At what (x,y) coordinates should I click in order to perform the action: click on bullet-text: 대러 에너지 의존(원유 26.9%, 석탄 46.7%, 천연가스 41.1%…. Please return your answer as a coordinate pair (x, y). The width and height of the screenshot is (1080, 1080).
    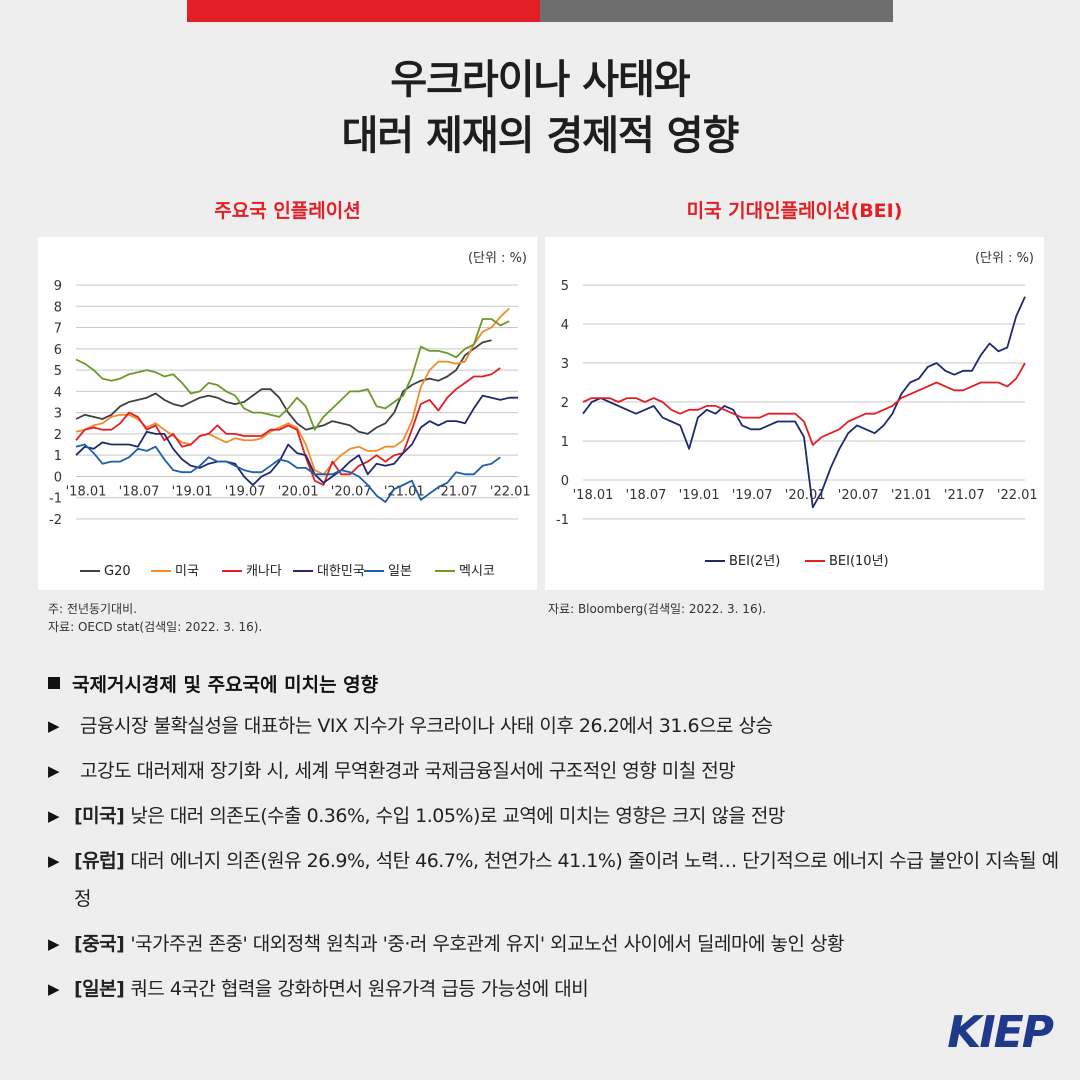
    Looking at the image, I should click on (566, 880).